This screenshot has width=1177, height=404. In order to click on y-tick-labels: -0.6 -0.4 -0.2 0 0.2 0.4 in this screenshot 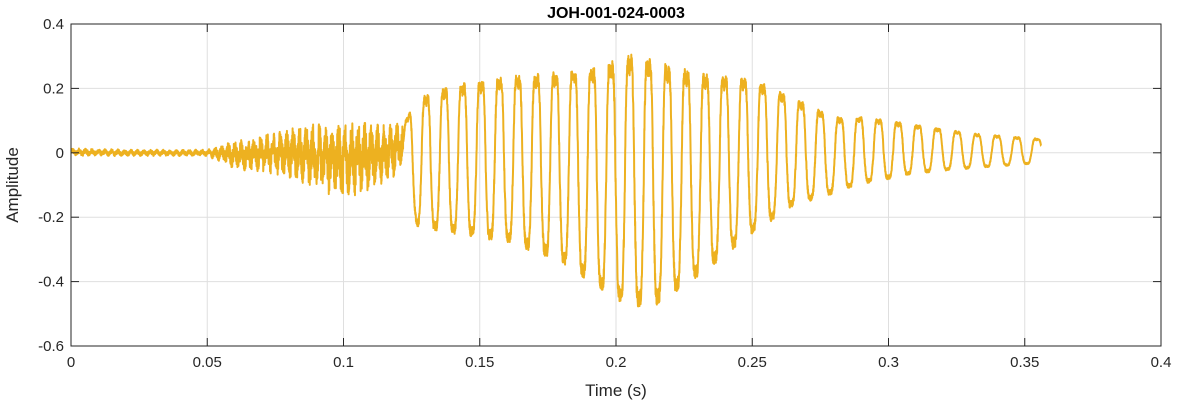, I will do `click(51, 185)`.